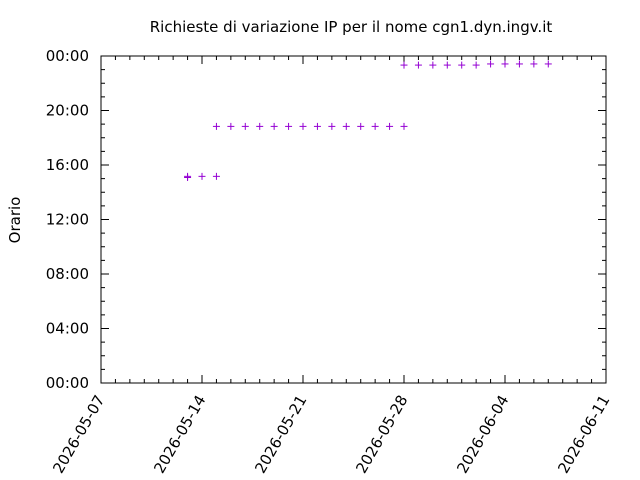 The width and height of the screenshot is (640, 480). Describe the element at coordinates (179, 434) in the screenshot. I see `x-tick-label: 2026-05-14` at that location.